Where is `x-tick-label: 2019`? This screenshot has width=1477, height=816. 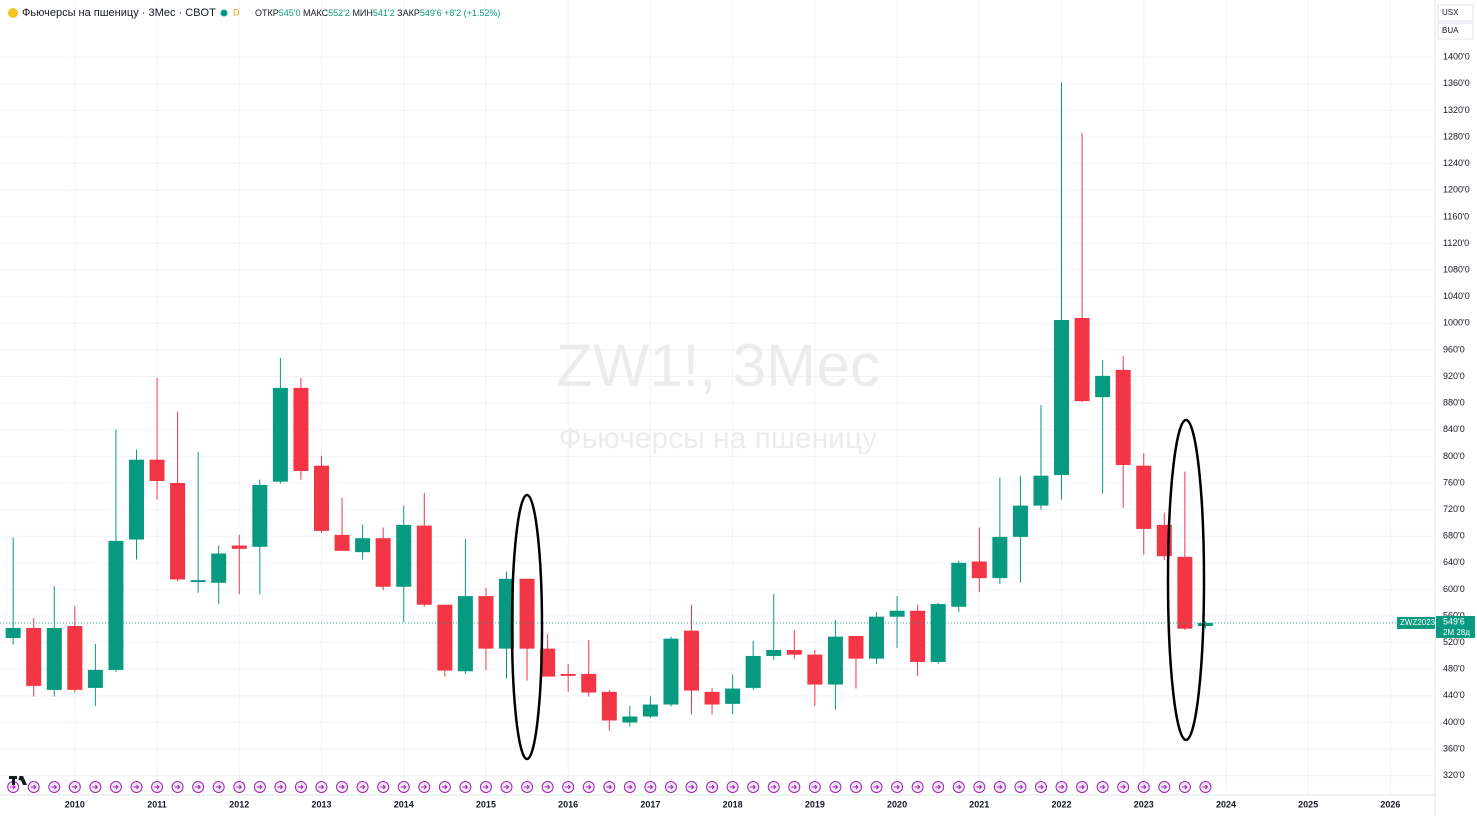 x-tick-label: 2019 is located at coordinates (815, 804).